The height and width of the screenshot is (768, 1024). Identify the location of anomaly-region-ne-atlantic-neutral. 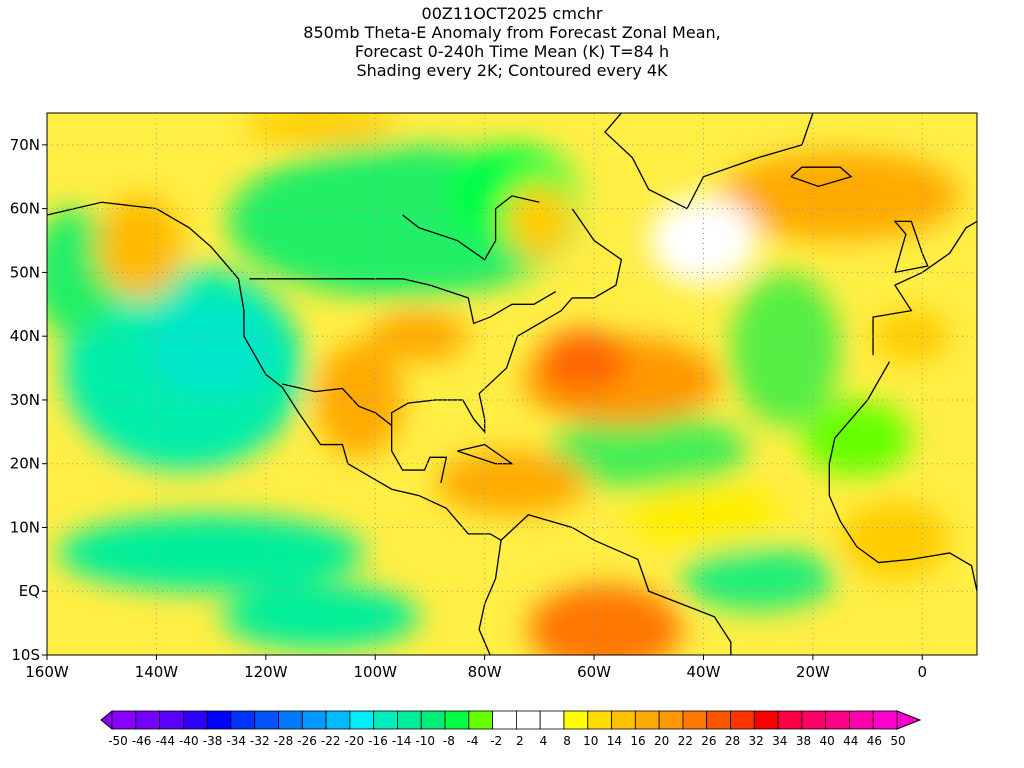
(703, 240).